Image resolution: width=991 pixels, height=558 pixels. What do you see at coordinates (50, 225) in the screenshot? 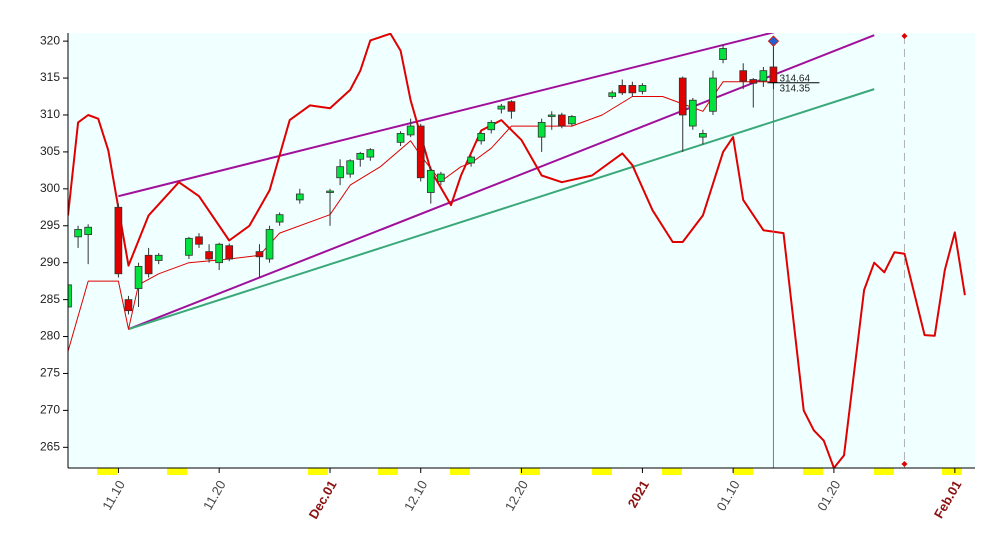
I see `y-tick-label: 295` at bounding box center [50, 225].